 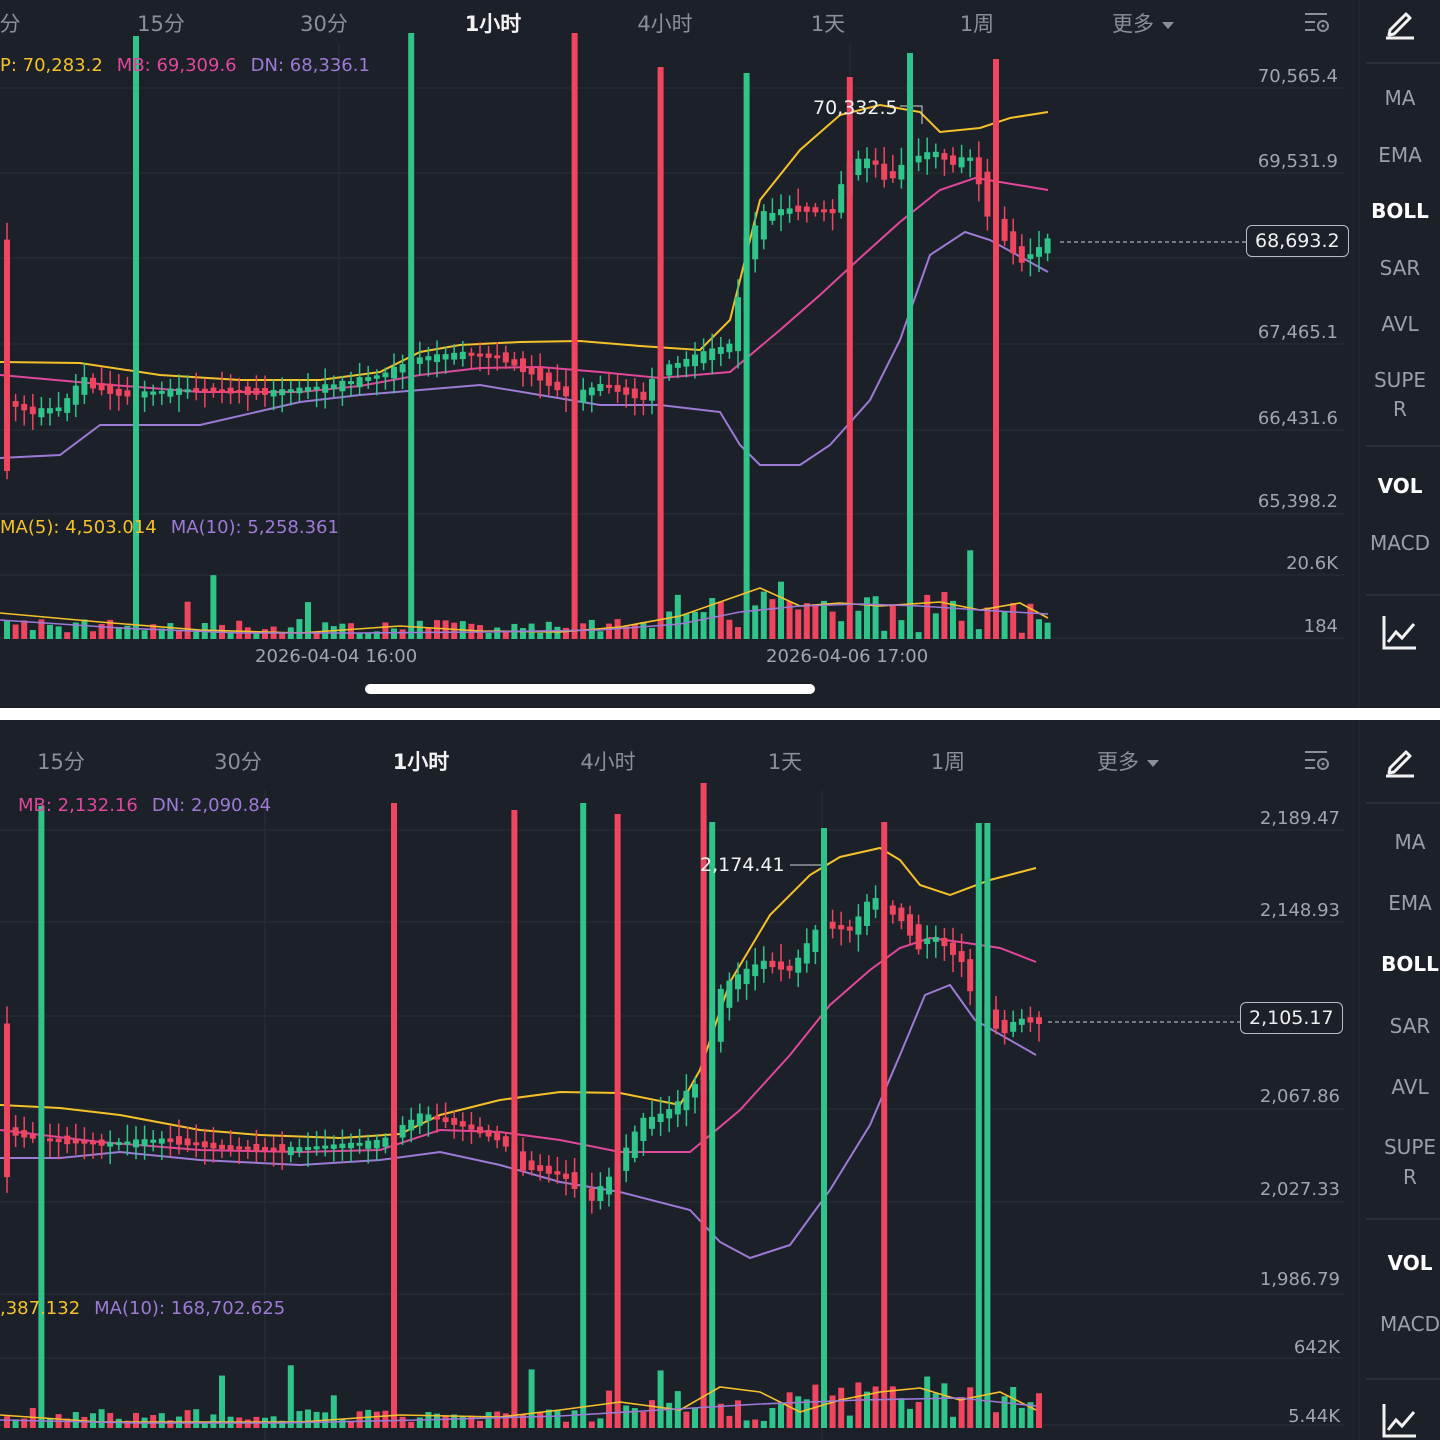 What do you see at coordinates (1316, 1347) in the screenshot?
I see `volume-axis-label: 642K` at bounding box center [1316, 1347].